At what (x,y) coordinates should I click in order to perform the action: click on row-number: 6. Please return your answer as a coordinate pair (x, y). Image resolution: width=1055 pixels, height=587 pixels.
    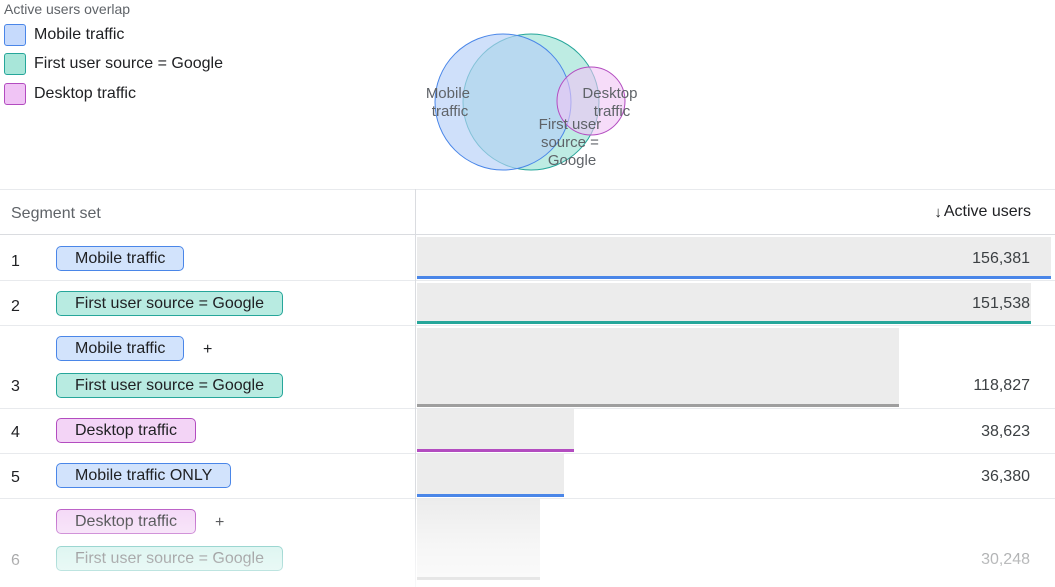
    Looking at the image, I should click on (15, 560).